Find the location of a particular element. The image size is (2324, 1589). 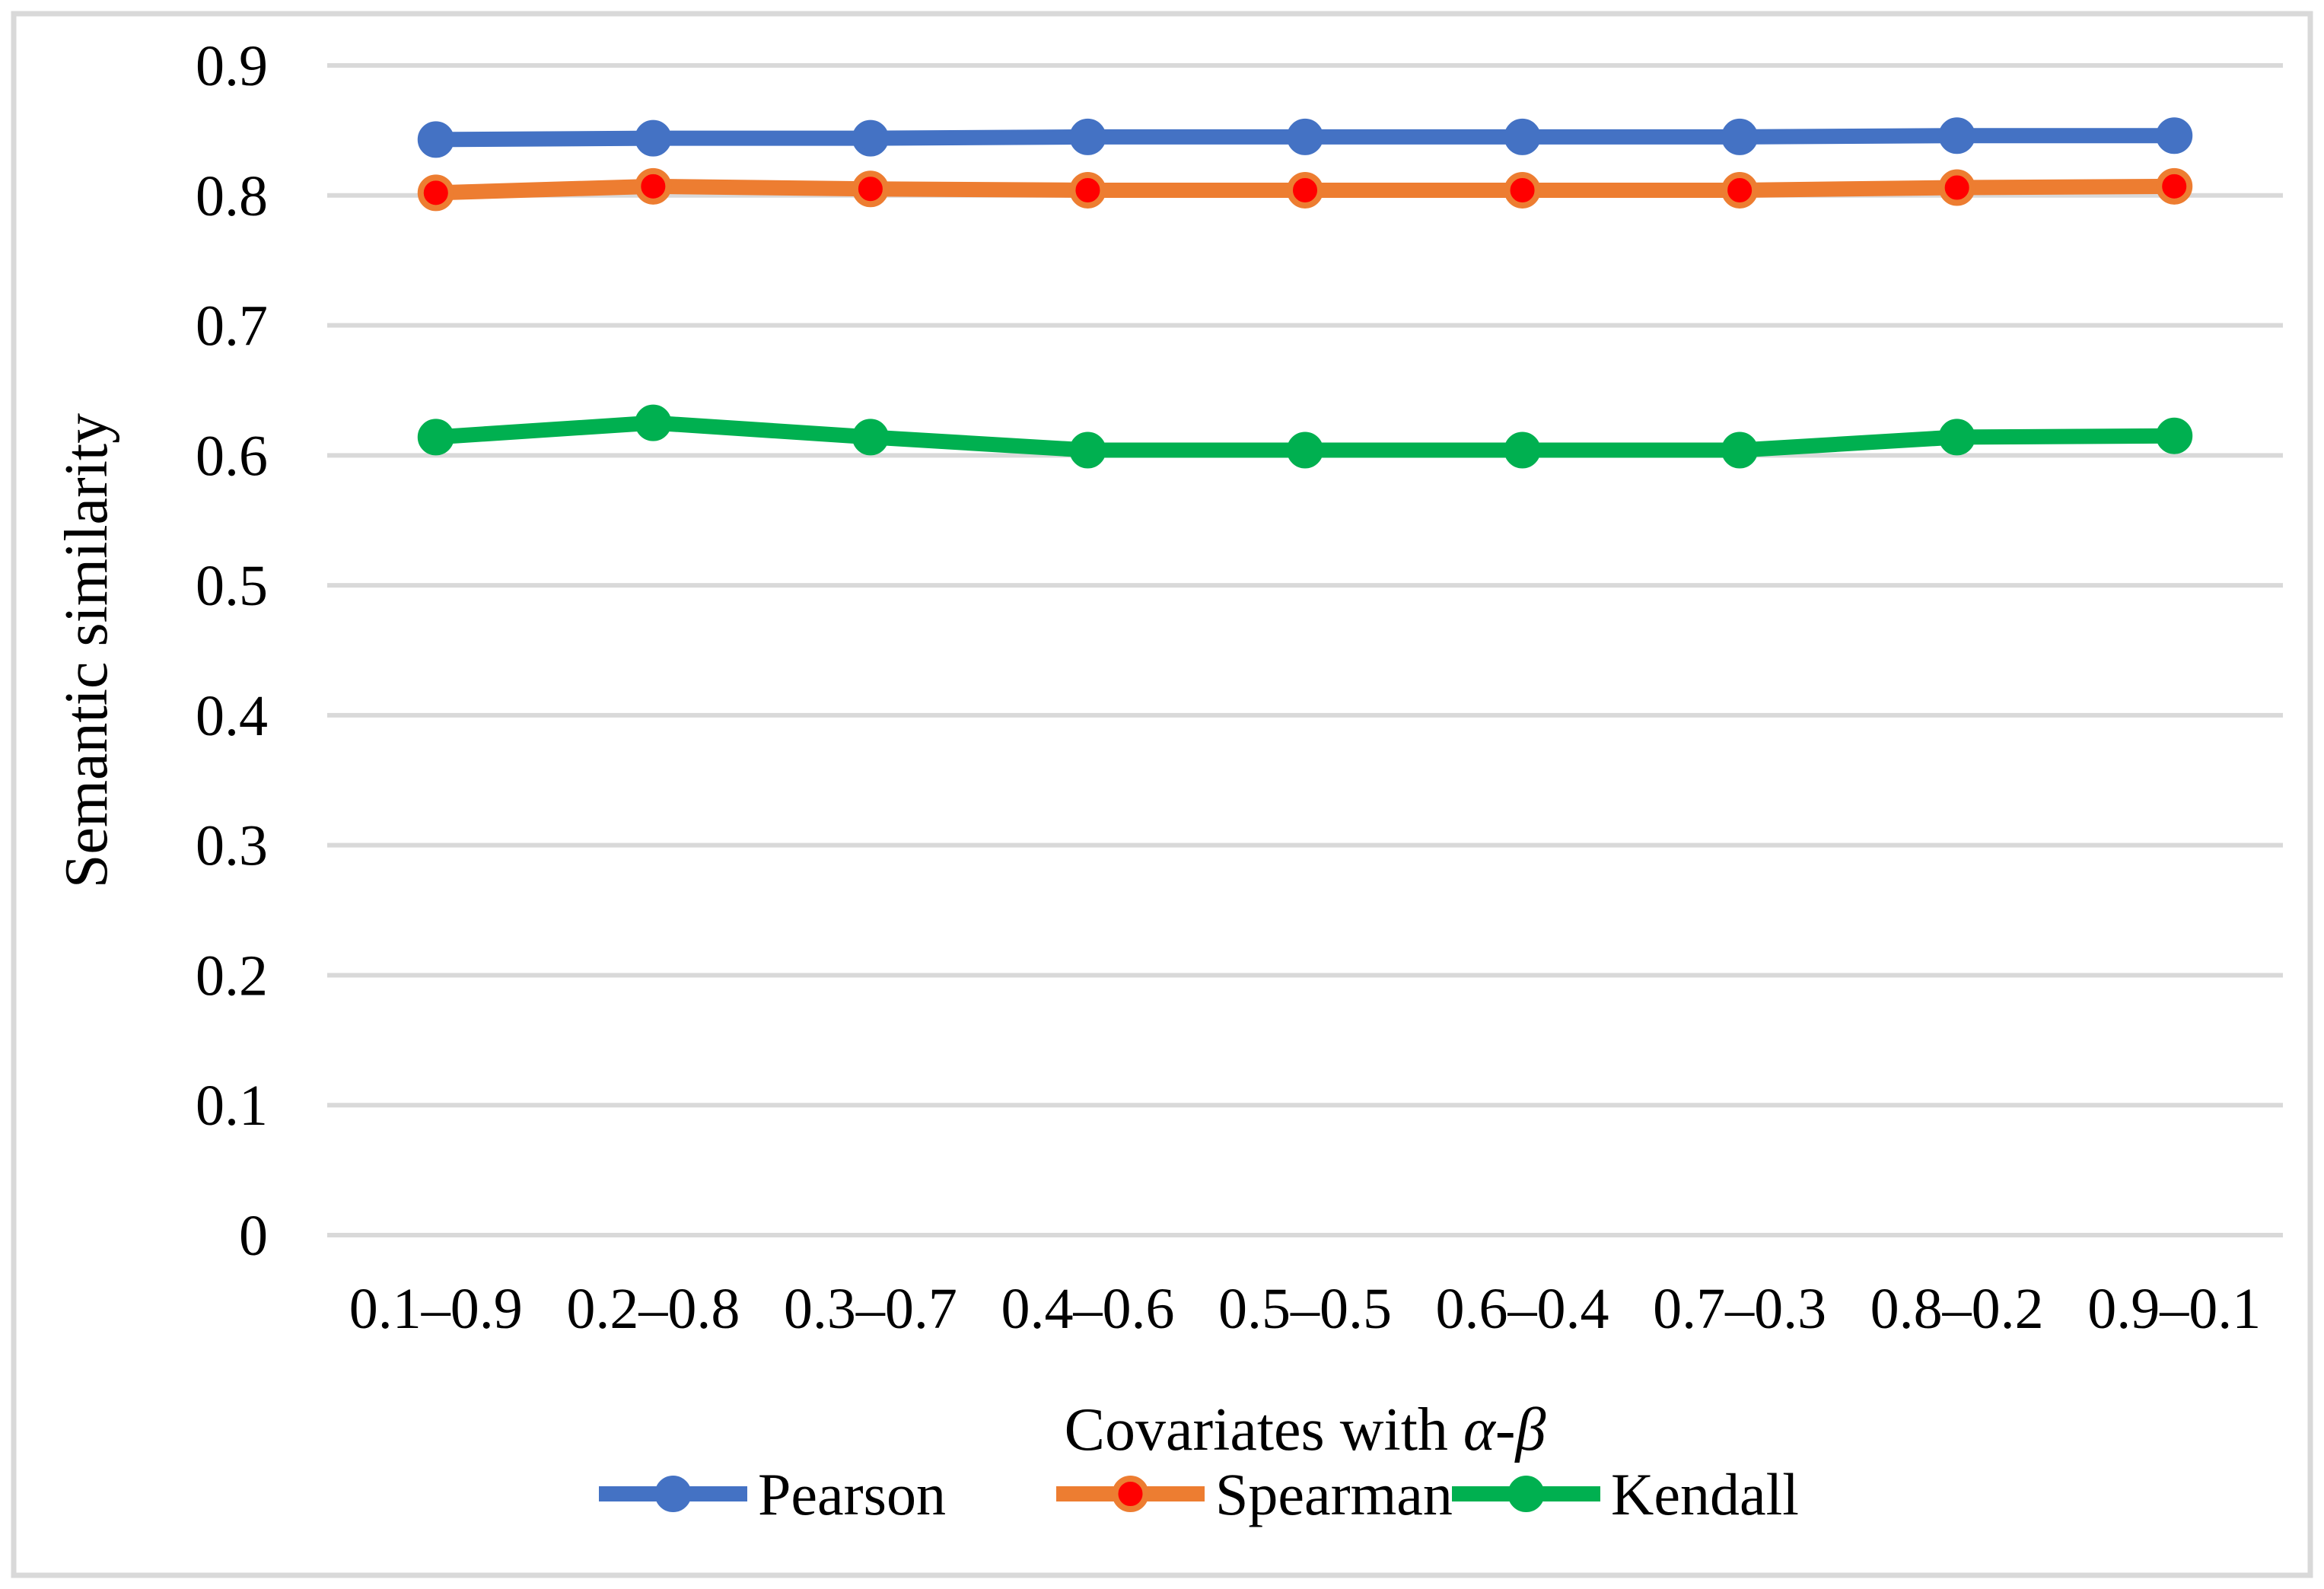

x-tick-label: 0.5–0.5 is located at coordinates (1305, 1309).